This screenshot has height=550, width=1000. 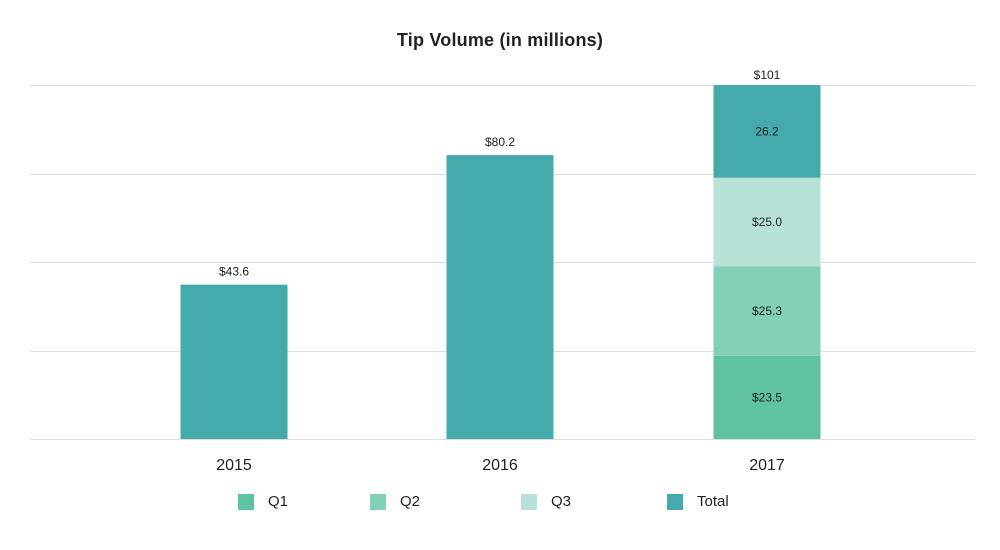 I want to click on legend-label-total: Total, so click(x=713, y=501).